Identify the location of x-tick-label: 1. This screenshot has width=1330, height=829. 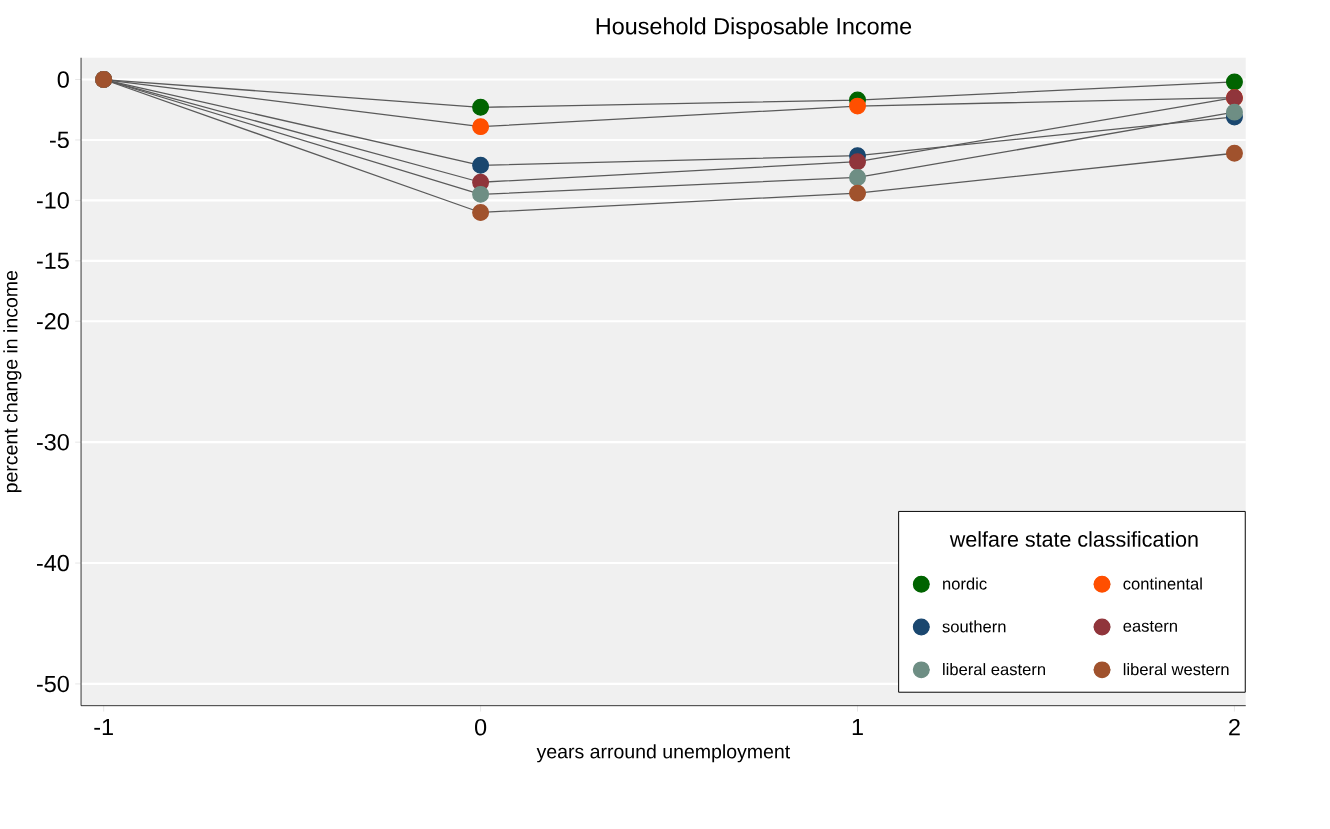
(857, 727).